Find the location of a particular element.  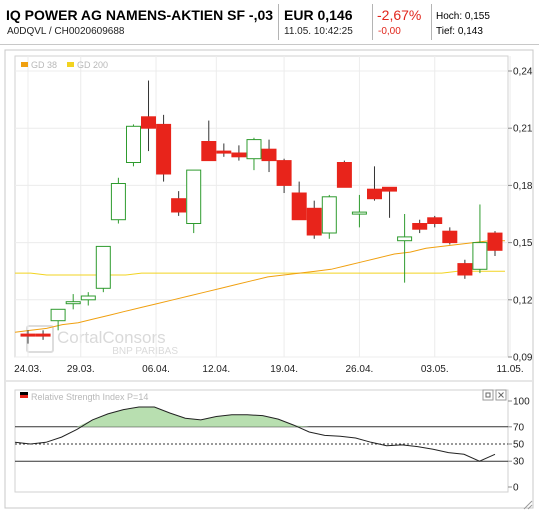

date-tick-label: 19.04. is located at coordinates (284, 369).